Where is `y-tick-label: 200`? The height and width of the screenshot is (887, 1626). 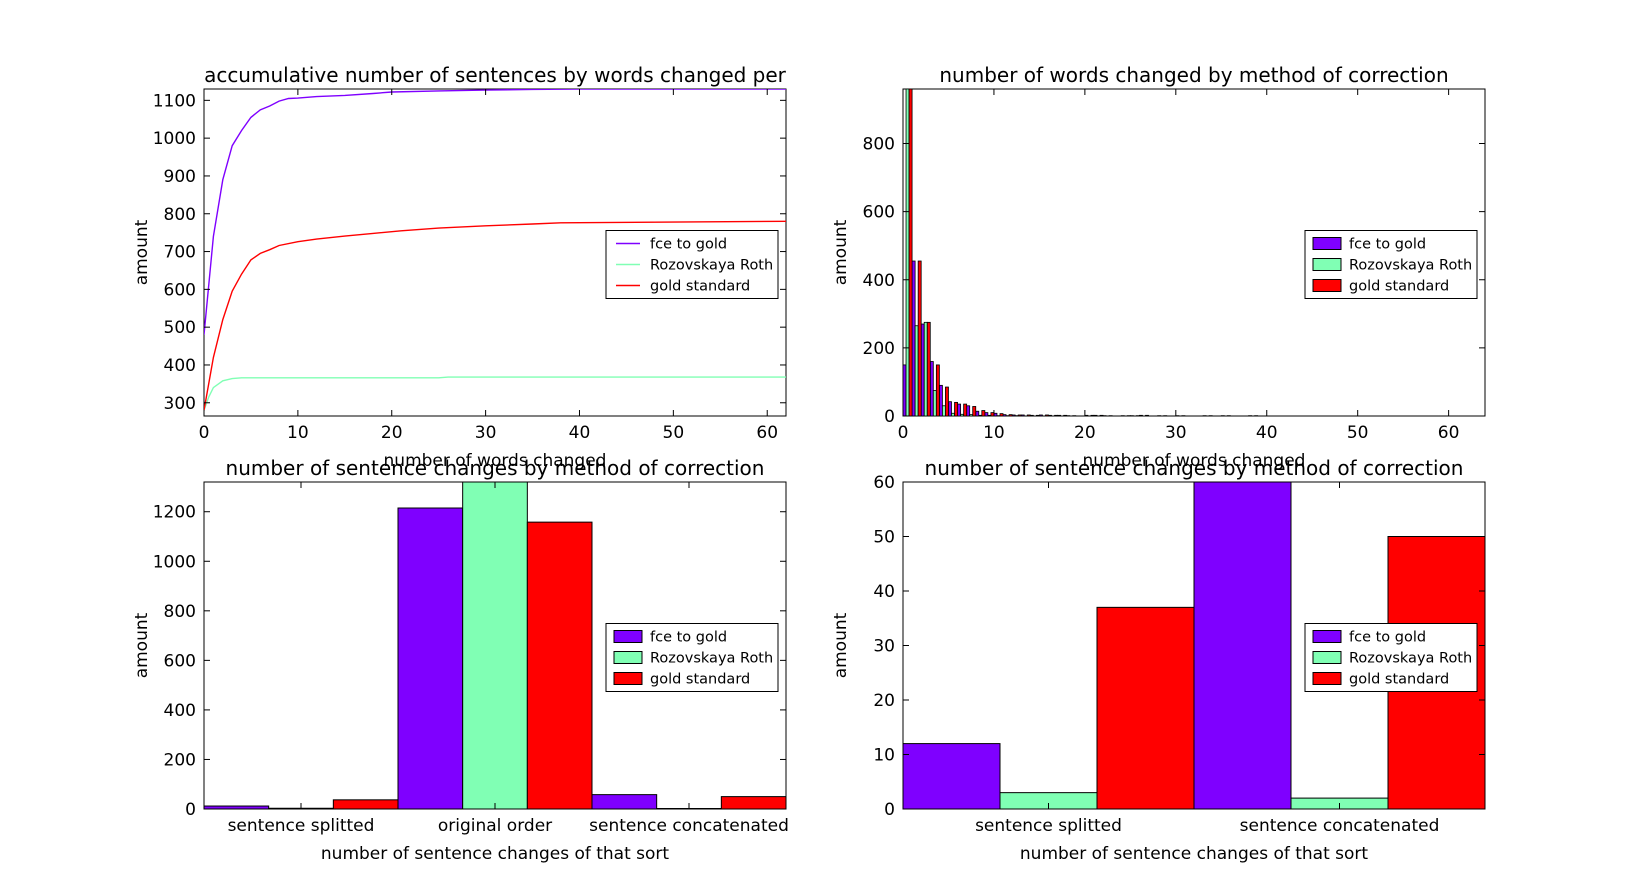 y-tick-label: 200 is located at coordinates (180, 760).